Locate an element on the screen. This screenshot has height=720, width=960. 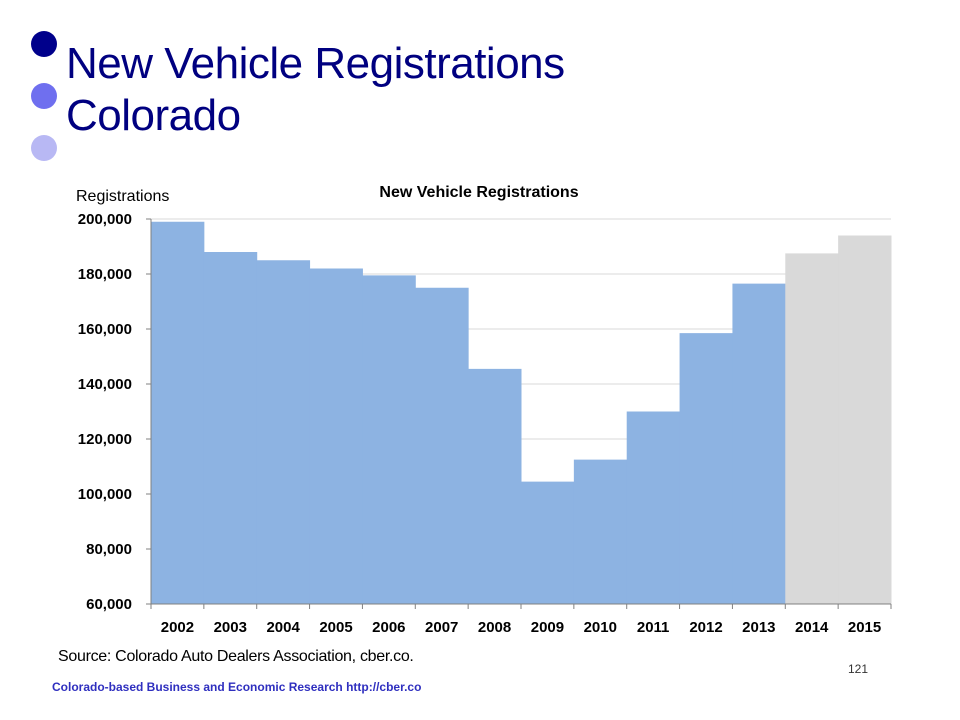
x-tick-label: 2015 is located at coordinates (864, 627).